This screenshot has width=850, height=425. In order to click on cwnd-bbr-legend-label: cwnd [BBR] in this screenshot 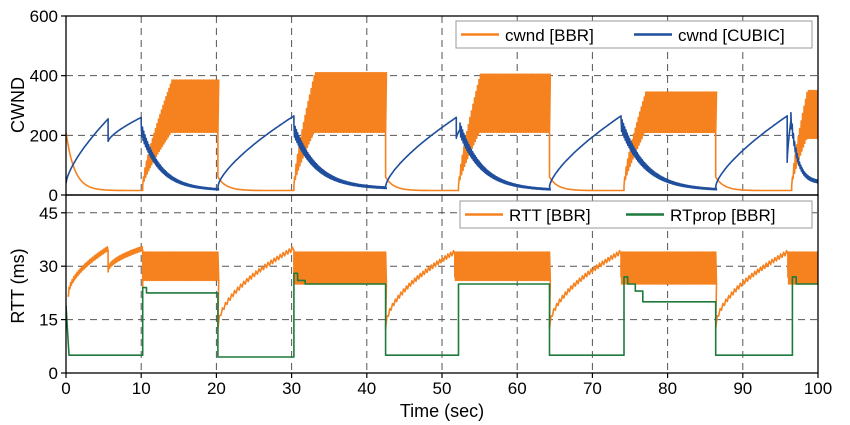, I will do `click(549, 35)`.